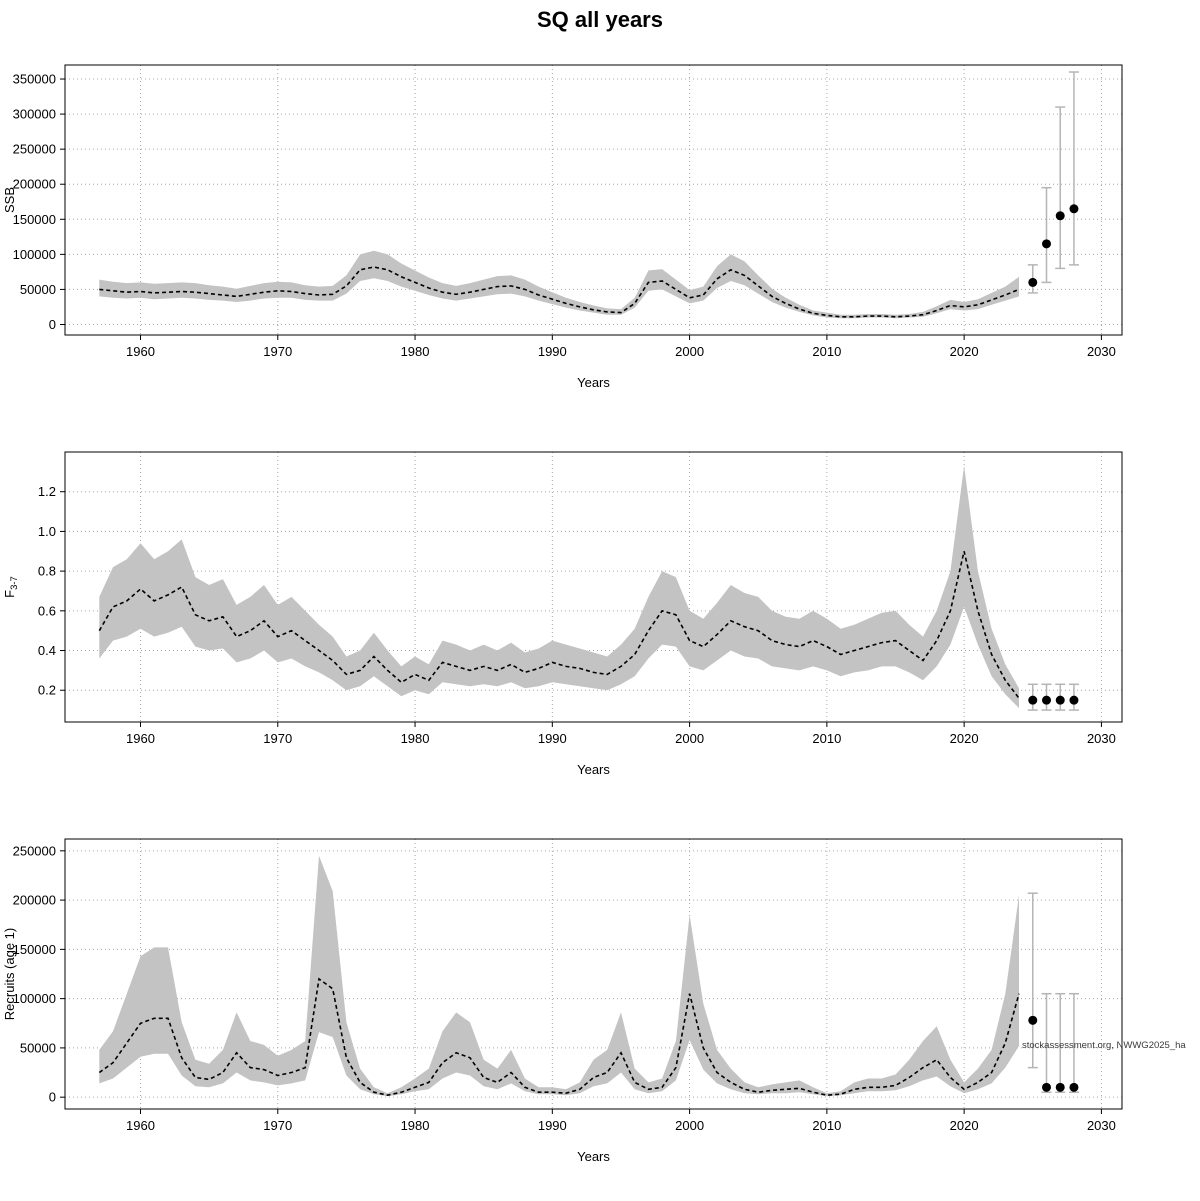 The image size is (1200, 1201). Describe the element at coordinates (47, 610) in the screenshot. I see `y-tick-label: 0.6` at that location.